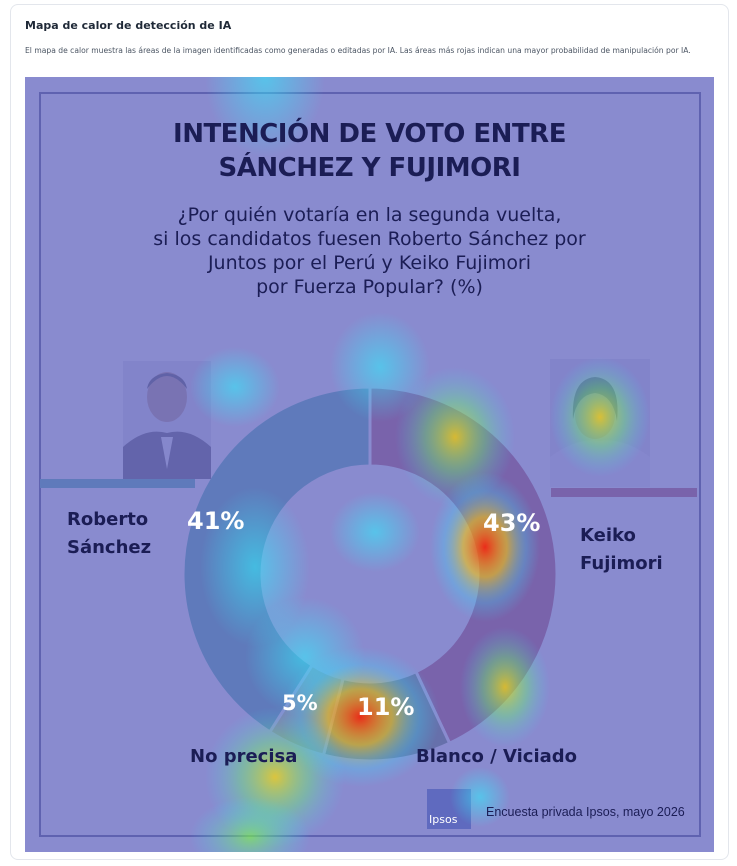 This screenshot has height=866, width=737. Describe the element at coordinates (128, 25) in the screenshot. I see `panel-title: Mapa de calor de detección de IA` at that location.